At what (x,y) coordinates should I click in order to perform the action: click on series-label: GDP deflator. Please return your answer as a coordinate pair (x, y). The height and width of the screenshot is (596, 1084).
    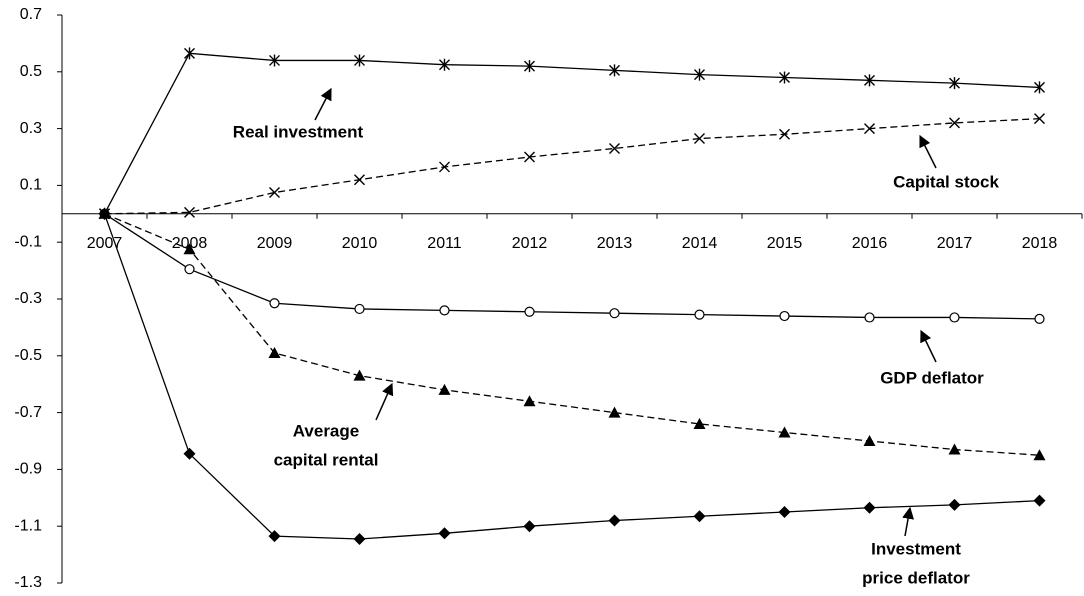
    Looking at the image, I should click on (932, 377).